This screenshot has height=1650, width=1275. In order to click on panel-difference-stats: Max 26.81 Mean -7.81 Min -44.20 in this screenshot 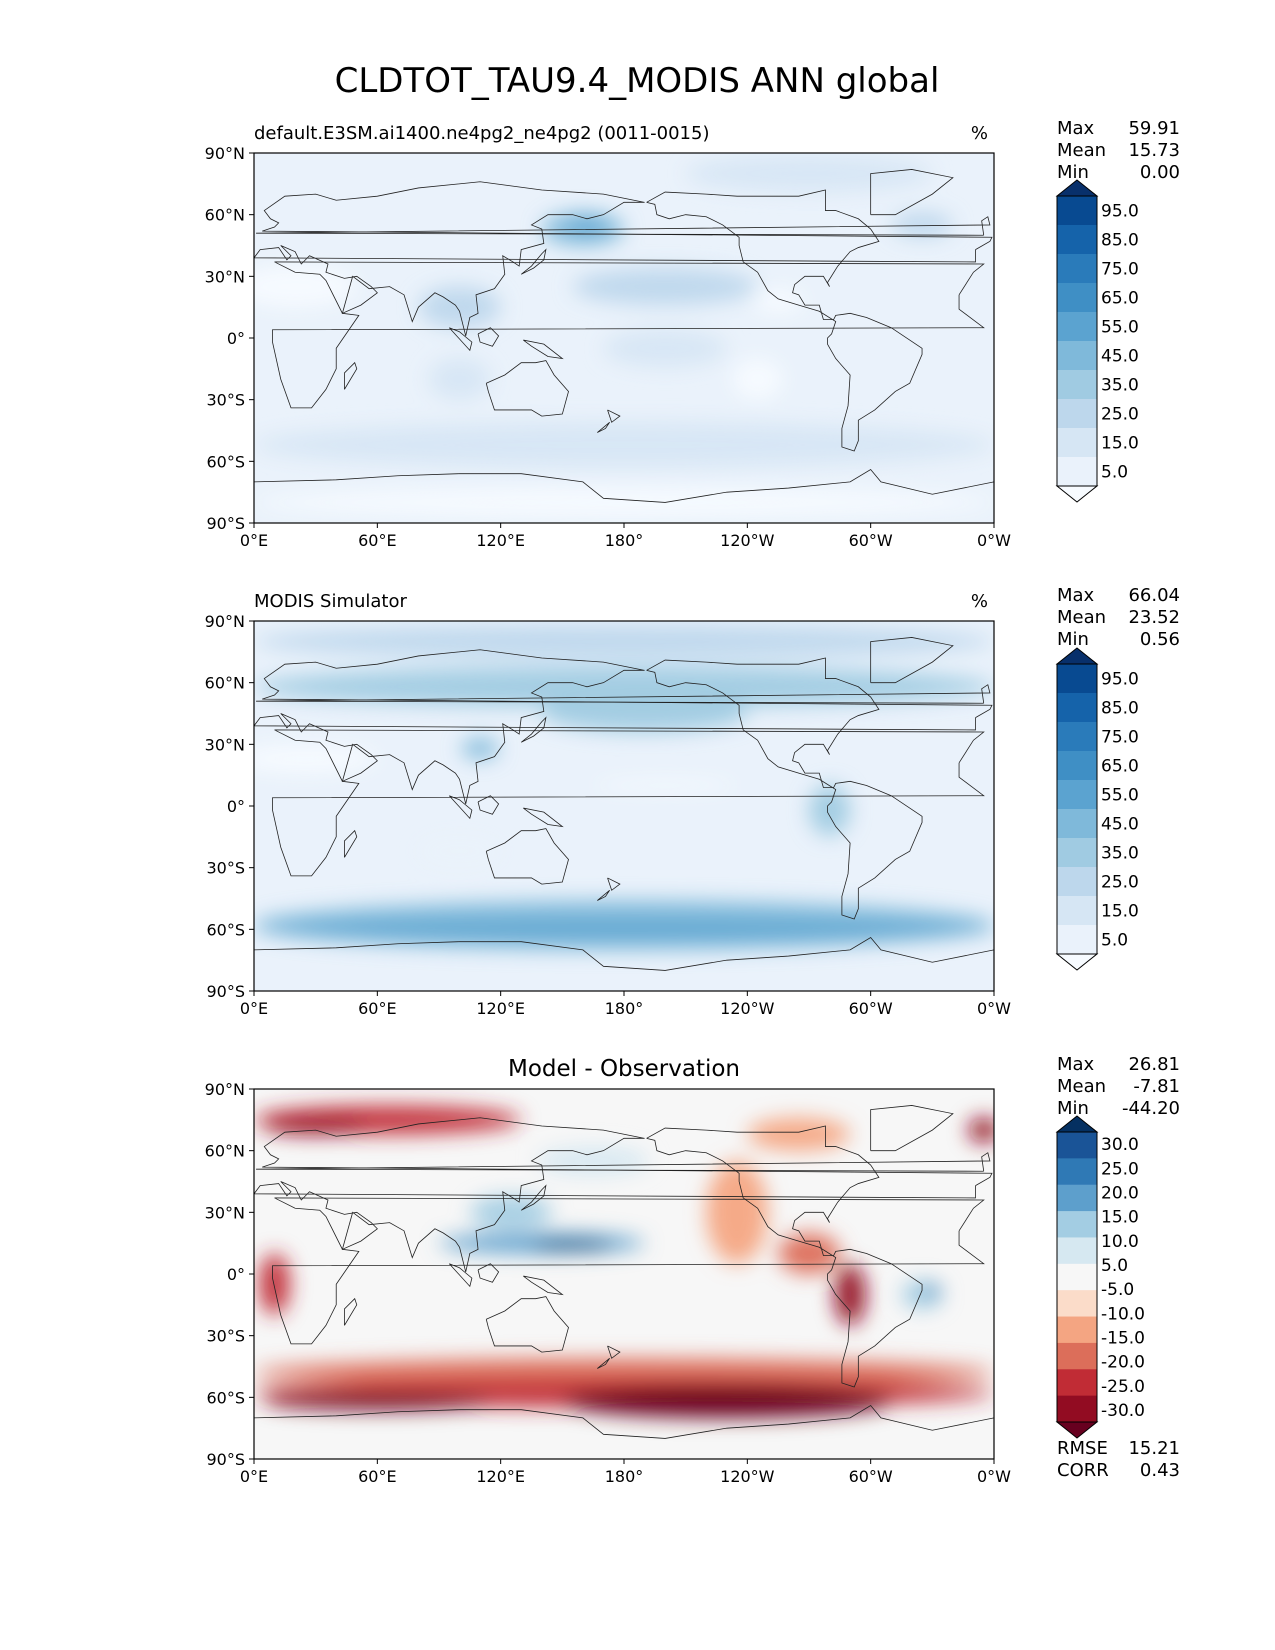, I will do `click(1118, 1086)`.